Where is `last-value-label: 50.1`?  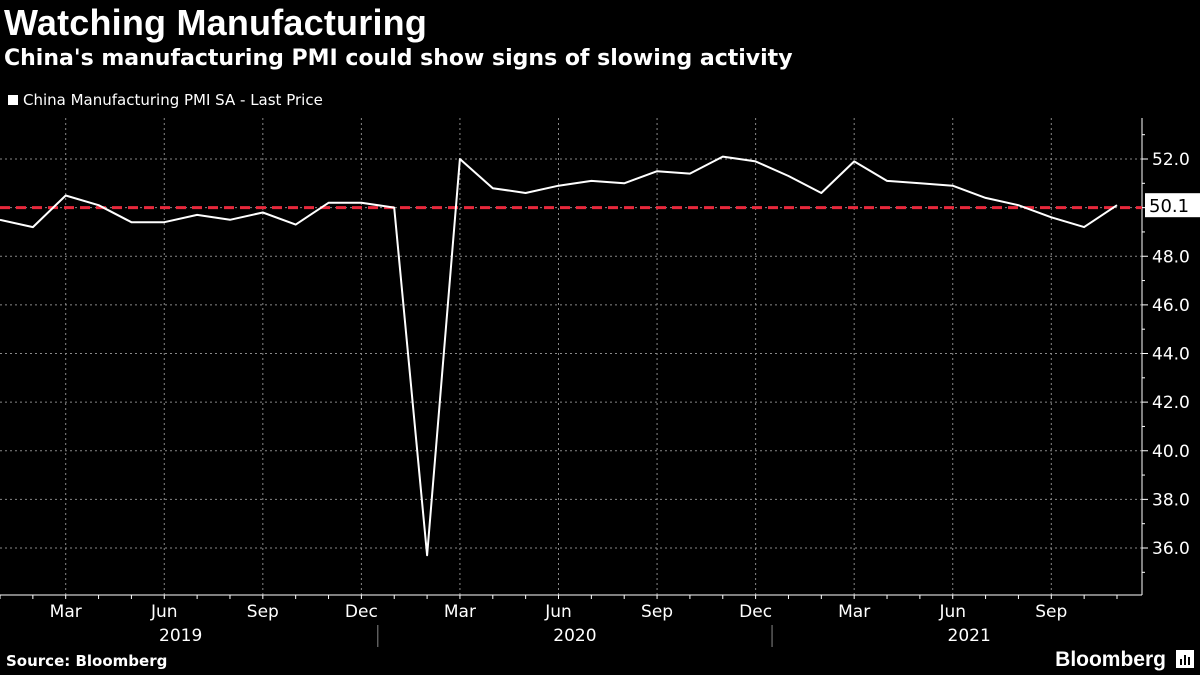
last-value-label: 50.1 is located at coordinates (1169, 206).